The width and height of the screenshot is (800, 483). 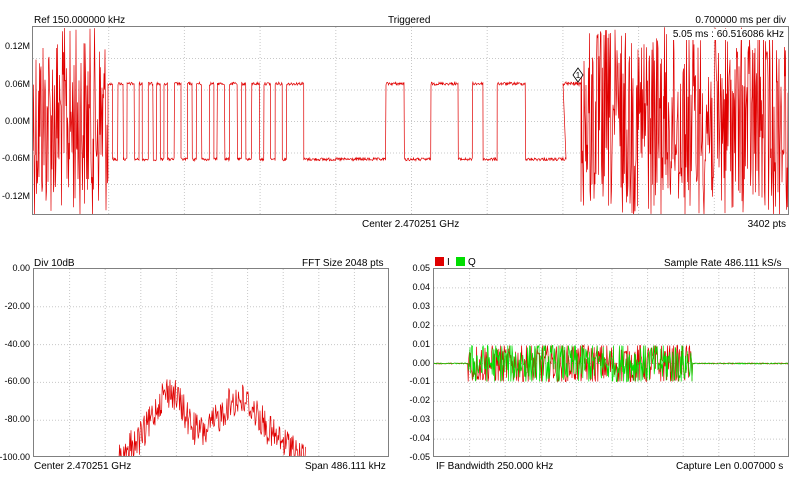 I want to click on time-plot-y-tick: 0.06M, so click(x=17, y=84).